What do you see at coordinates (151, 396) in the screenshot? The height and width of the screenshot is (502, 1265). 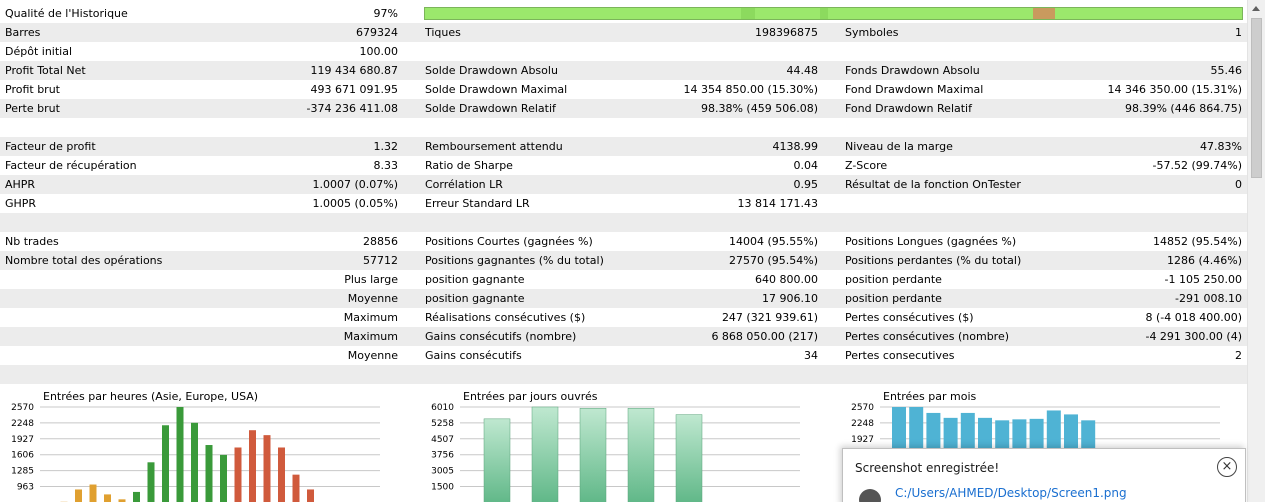 I see `chart-hours-title: Entrées par heures (Asie, Europe, USA)` at bounding box center [151, 396].